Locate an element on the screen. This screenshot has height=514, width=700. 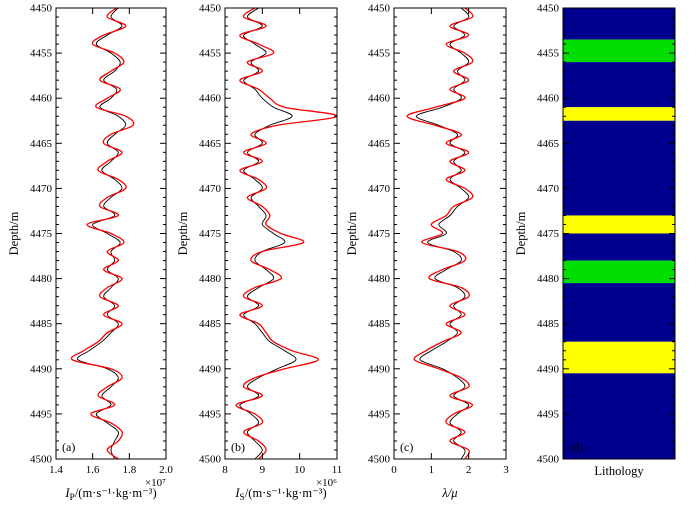
x-tick-label: 1.8 is located at coordinates (129, 470).